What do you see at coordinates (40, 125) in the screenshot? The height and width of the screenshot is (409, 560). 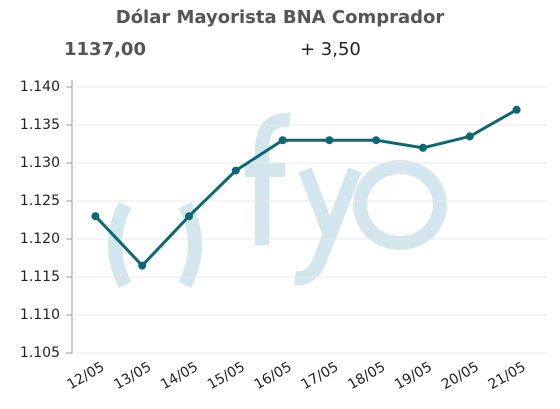 I see `y-tick-label: 1.135` at bounding box center [40, 125].